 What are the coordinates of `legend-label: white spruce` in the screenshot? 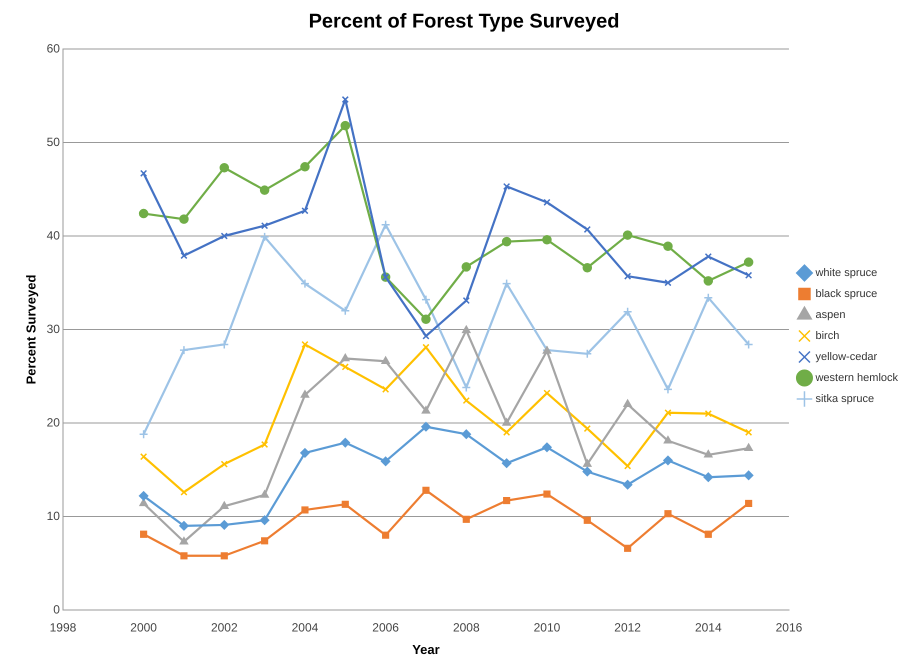 It's located at (846, 273).